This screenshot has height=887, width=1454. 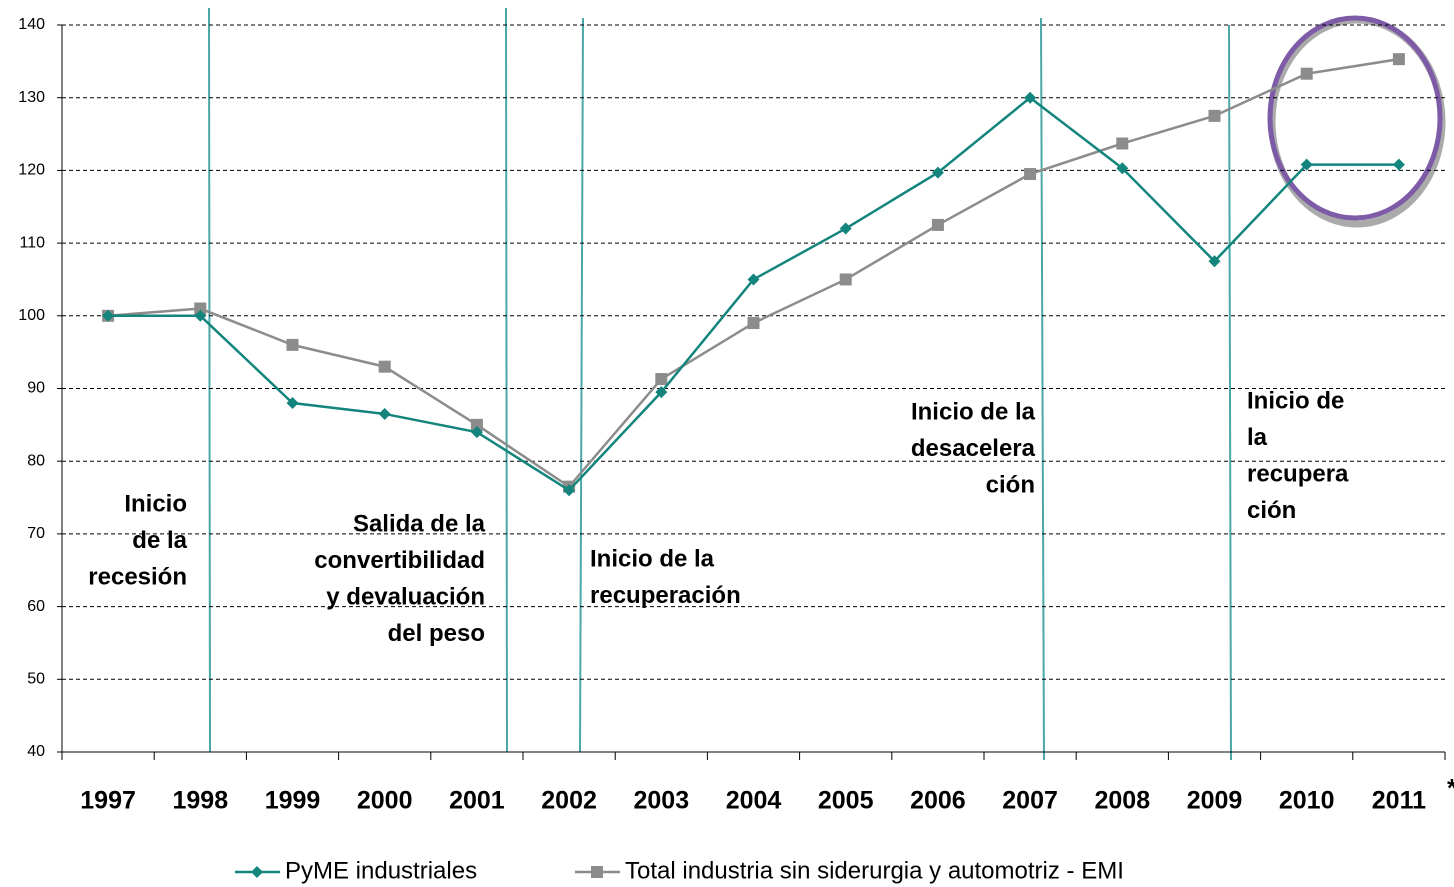 What do you see at coordinates (31, 97) in the screenshot?
I see `y-tick-label: 130` at bounding box center [31, 97].